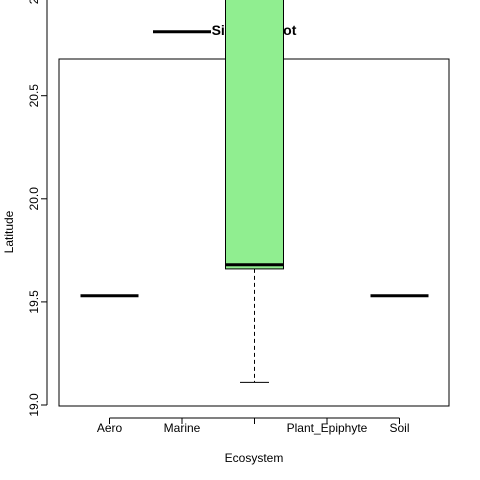  What do you see at coordinates (34, 2) in the screenshot?
I see `y-tick-label: 21.0` at bounding box center [34, 2].